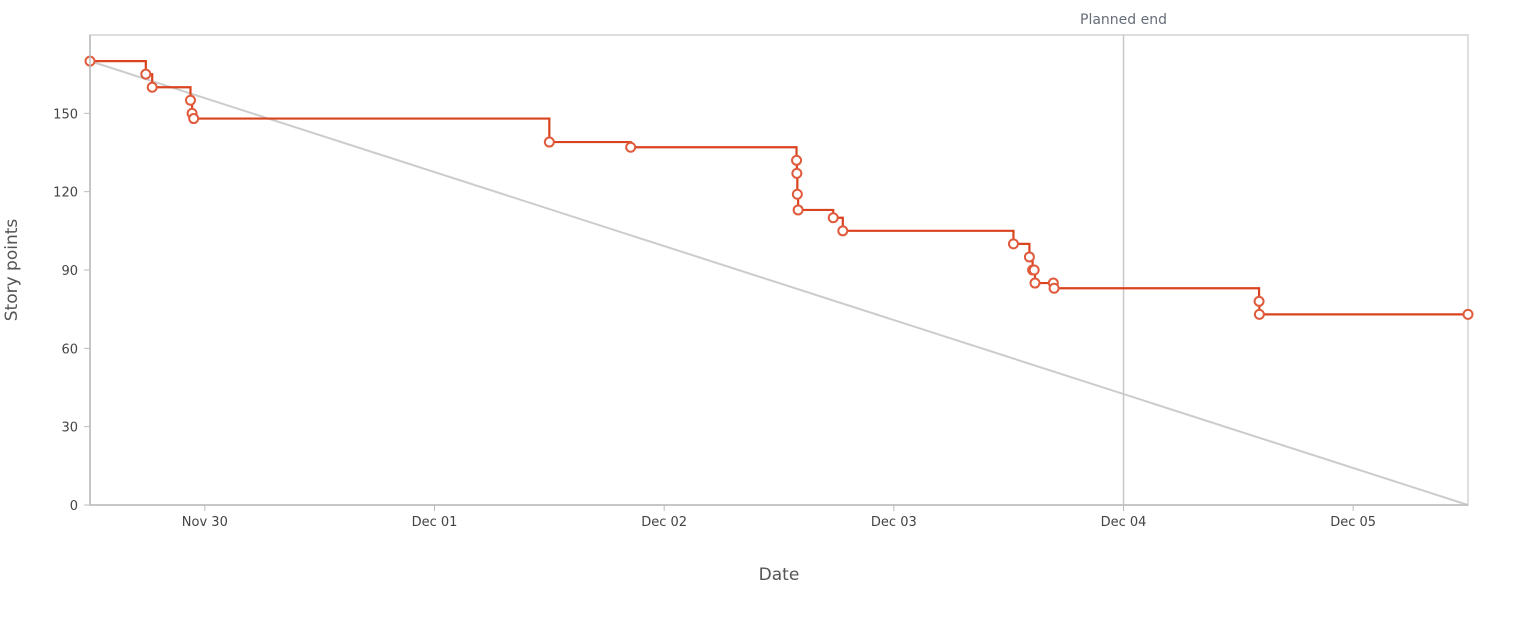  What do you see at coordinates (65, 193) in the screenshot?
I see `y-tick-label: 120` at bounding box center [65, 193].